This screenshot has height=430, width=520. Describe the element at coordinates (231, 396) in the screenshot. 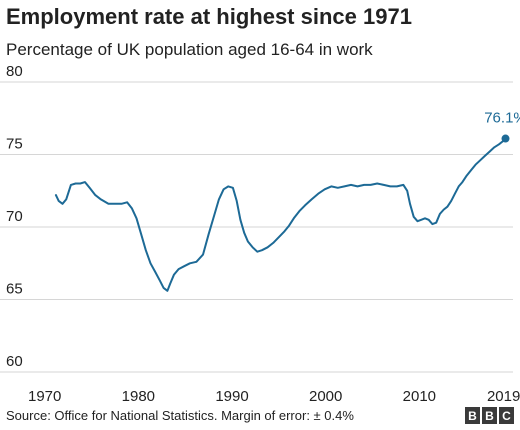

I see `x-tick-label-1990: 1990` at that location.